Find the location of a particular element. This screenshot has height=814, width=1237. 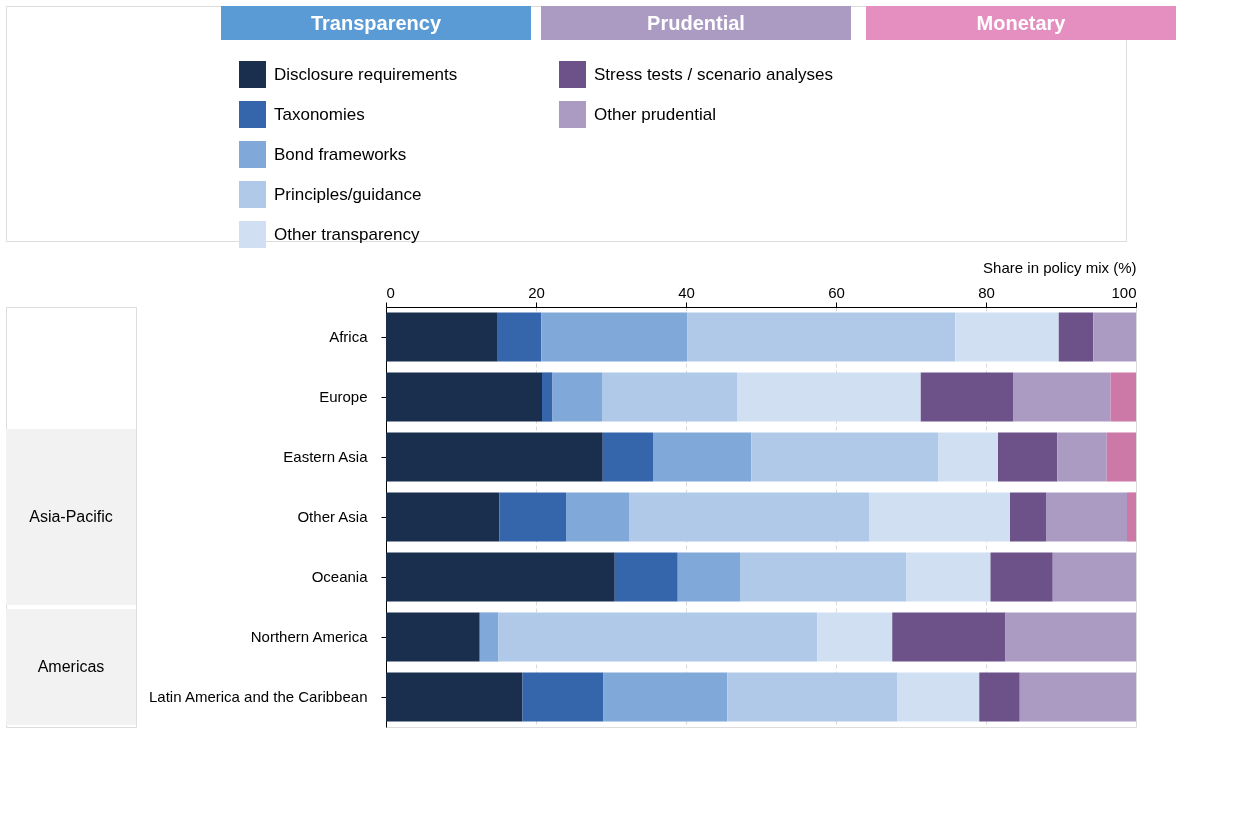

text: Asia-Pacific is located at coordinates (71, 516).